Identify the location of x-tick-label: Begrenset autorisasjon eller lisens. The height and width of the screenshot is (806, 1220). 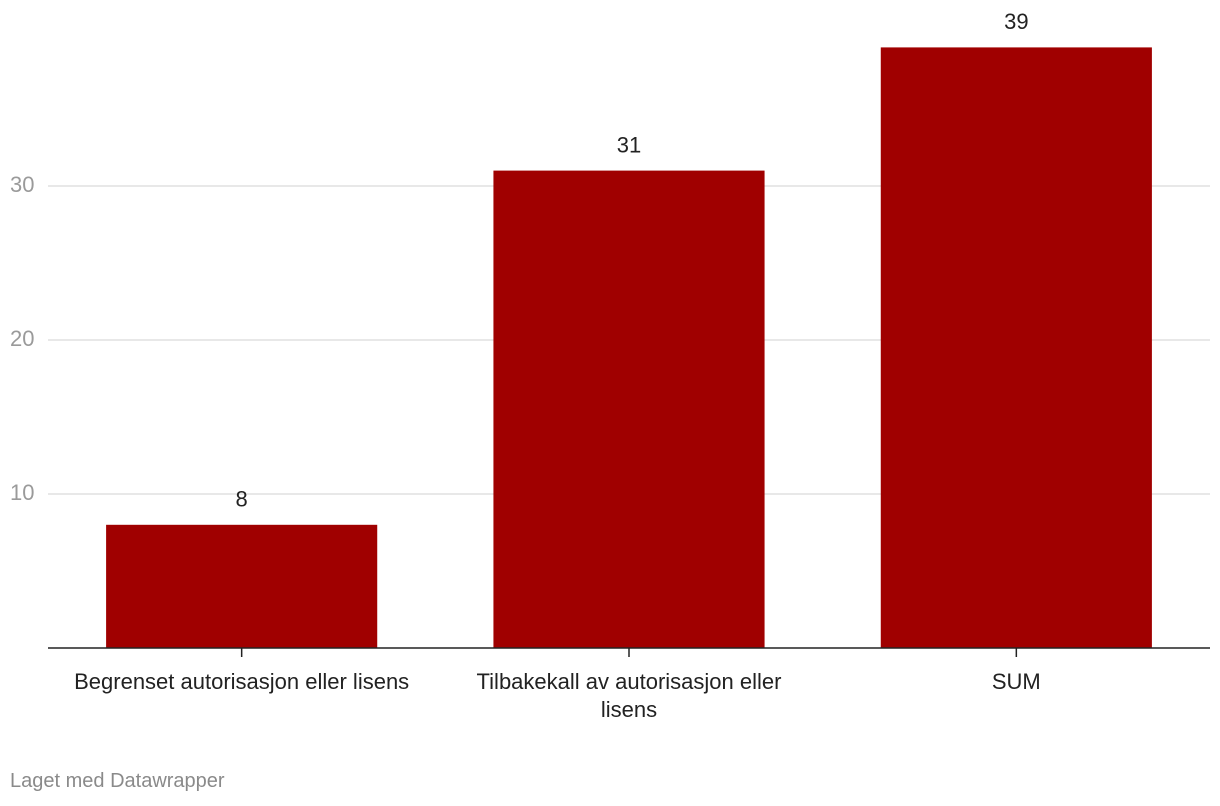
(242, 681).